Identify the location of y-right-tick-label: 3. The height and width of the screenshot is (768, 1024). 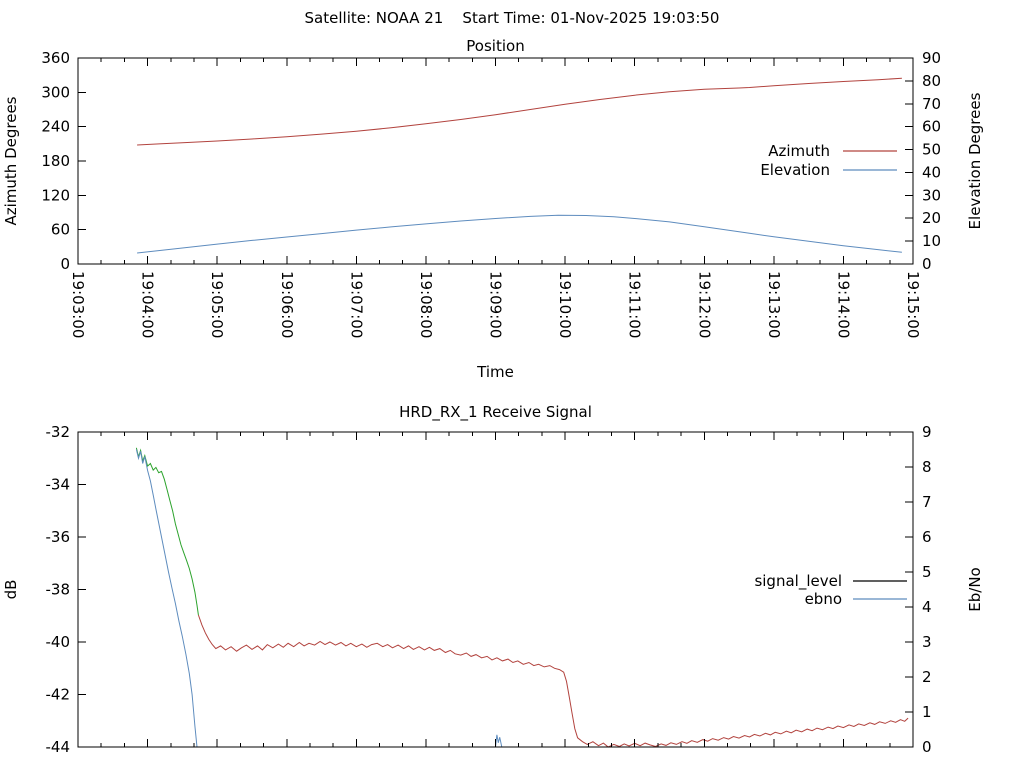
(927, 642).